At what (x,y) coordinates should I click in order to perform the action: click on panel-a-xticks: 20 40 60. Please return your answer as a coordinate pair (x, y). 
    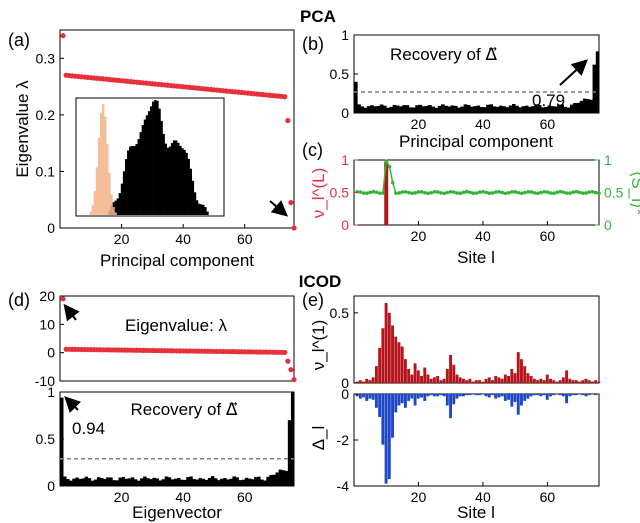
    Looking at the image, I should click on (183, 235).